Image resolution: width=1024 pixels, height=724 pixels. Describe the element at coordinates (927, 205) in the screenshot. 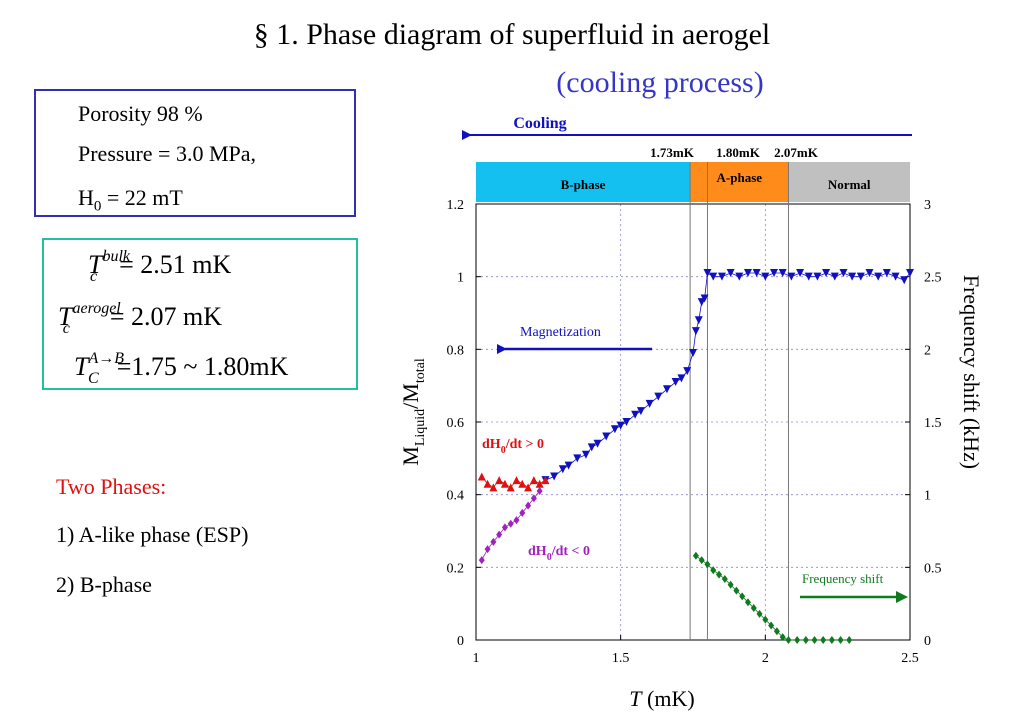

I see `y2-tick-label: 3` at that location.